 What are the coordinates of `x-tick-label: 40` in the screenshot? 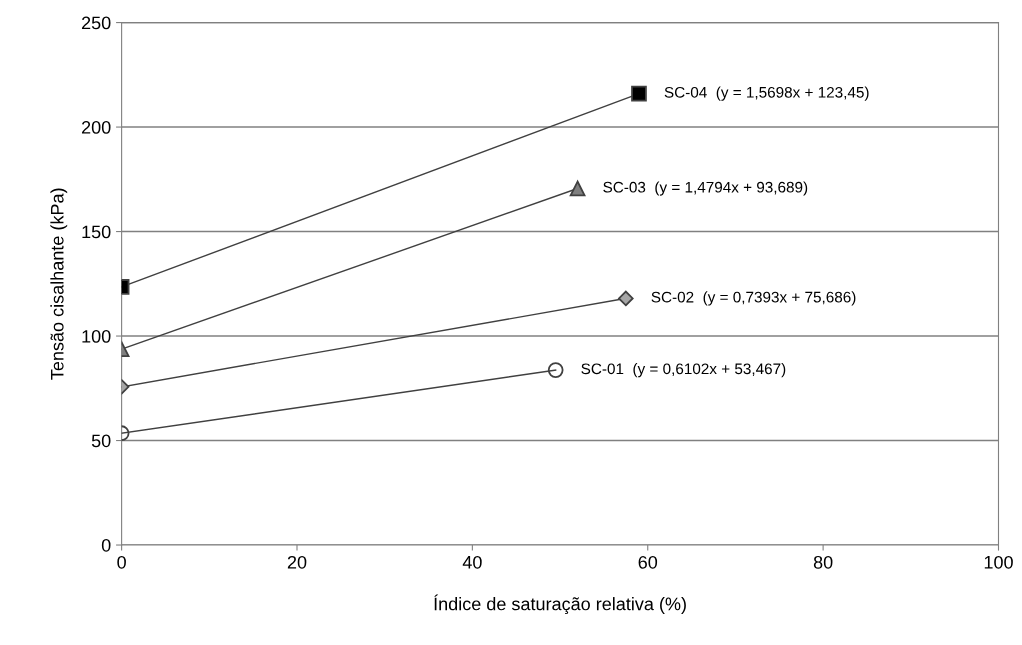 It's located at (472, 562).